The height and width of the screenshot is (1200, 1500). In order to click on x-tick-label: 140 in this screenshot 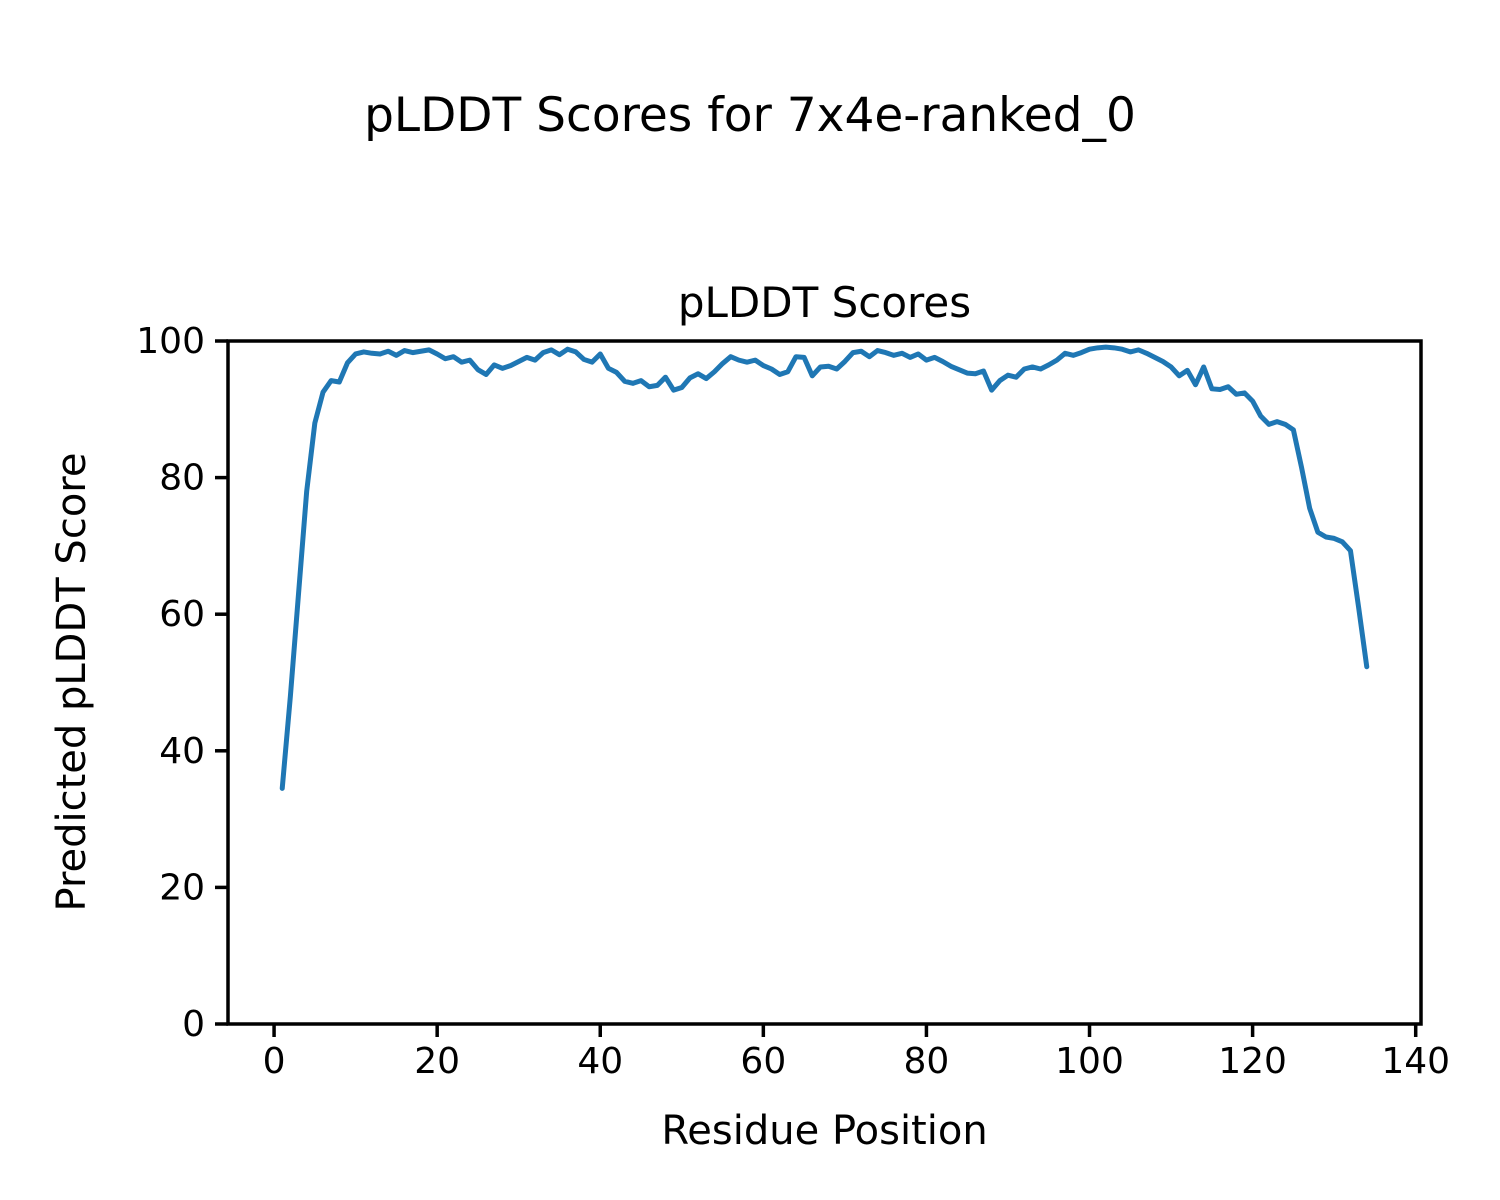, I will do `click(1415, 1061)`.